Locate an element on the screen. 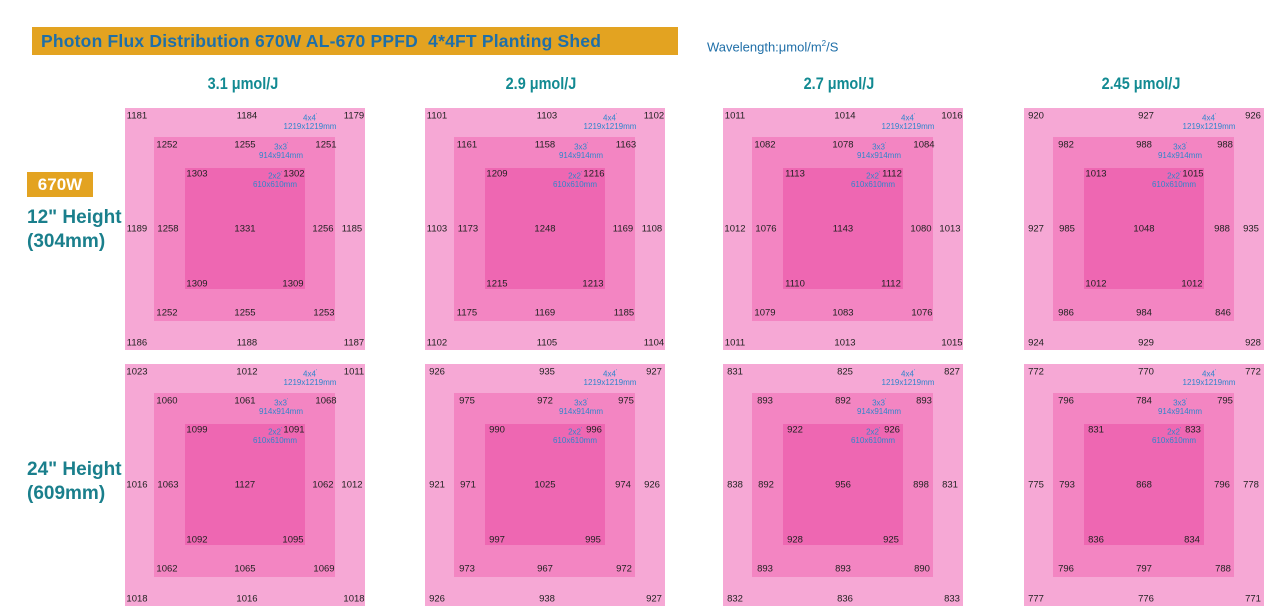 The width and height of the screenshot is (1271, 609). ppfd-value: 833 is located at coordinates (1193, 430).